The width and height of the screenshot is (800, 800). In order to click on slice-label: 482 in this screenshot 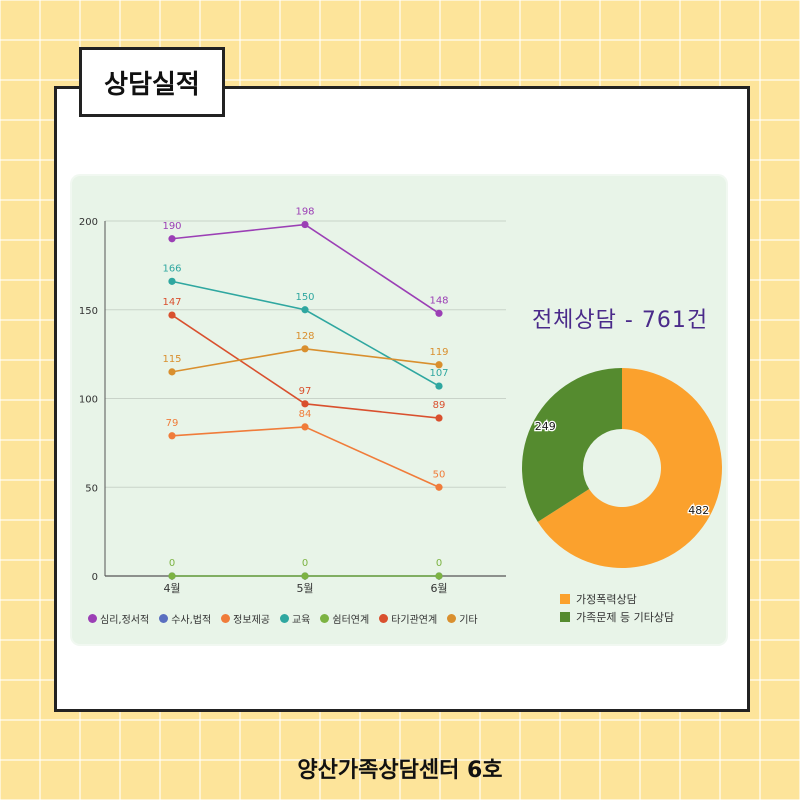, I will do `click(698, 510)`.